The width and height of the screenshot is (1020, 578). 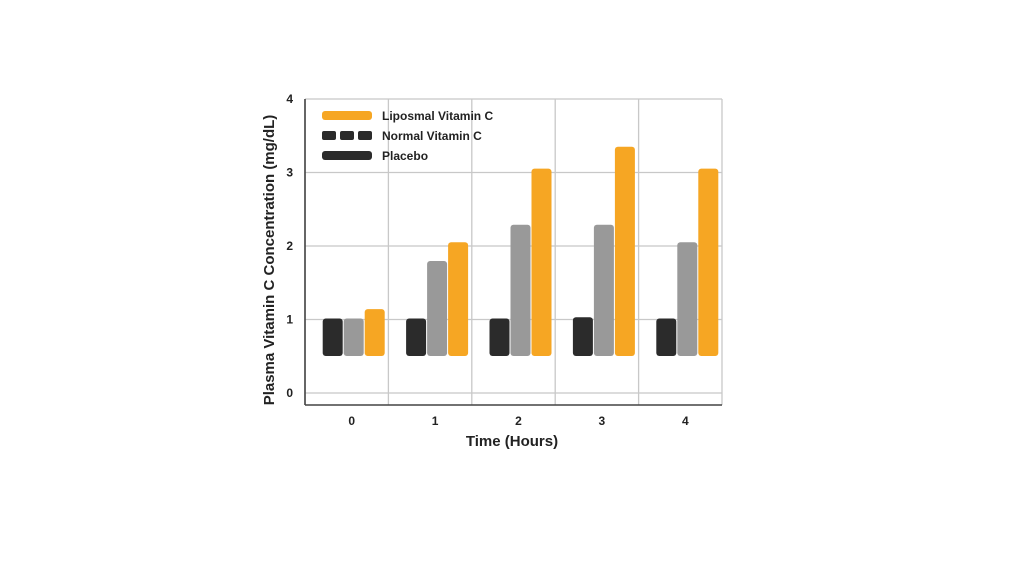 What do you see at coordinates (405, 156) in the screenshot?
I see `legend-label-placebo: Placebo` at bounding box center [405, 156].